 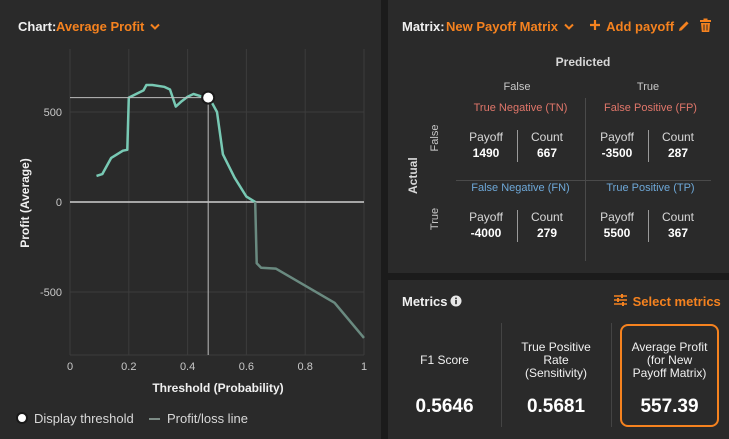 What do you see at coordinates (154, 419) in the screenshot?
I see `line-swatch-icon` at bounding box center [154, 419].